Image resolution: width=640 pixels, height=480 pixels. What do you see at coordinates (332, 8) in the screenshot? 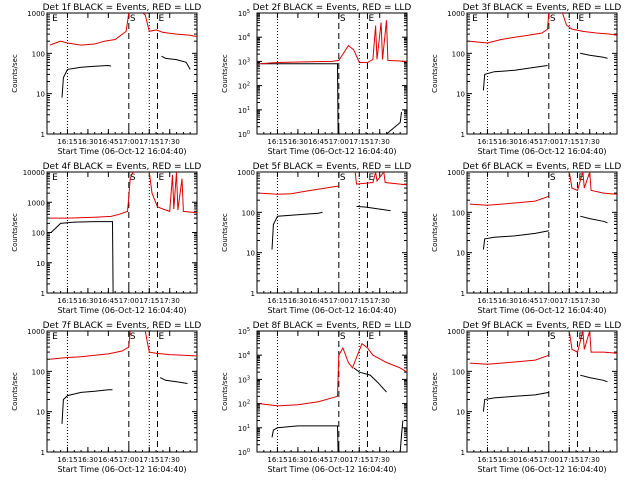
I see `panel-title: Det 2f BLACK = Events, RED = LLD` at bounding box center [332, 8].